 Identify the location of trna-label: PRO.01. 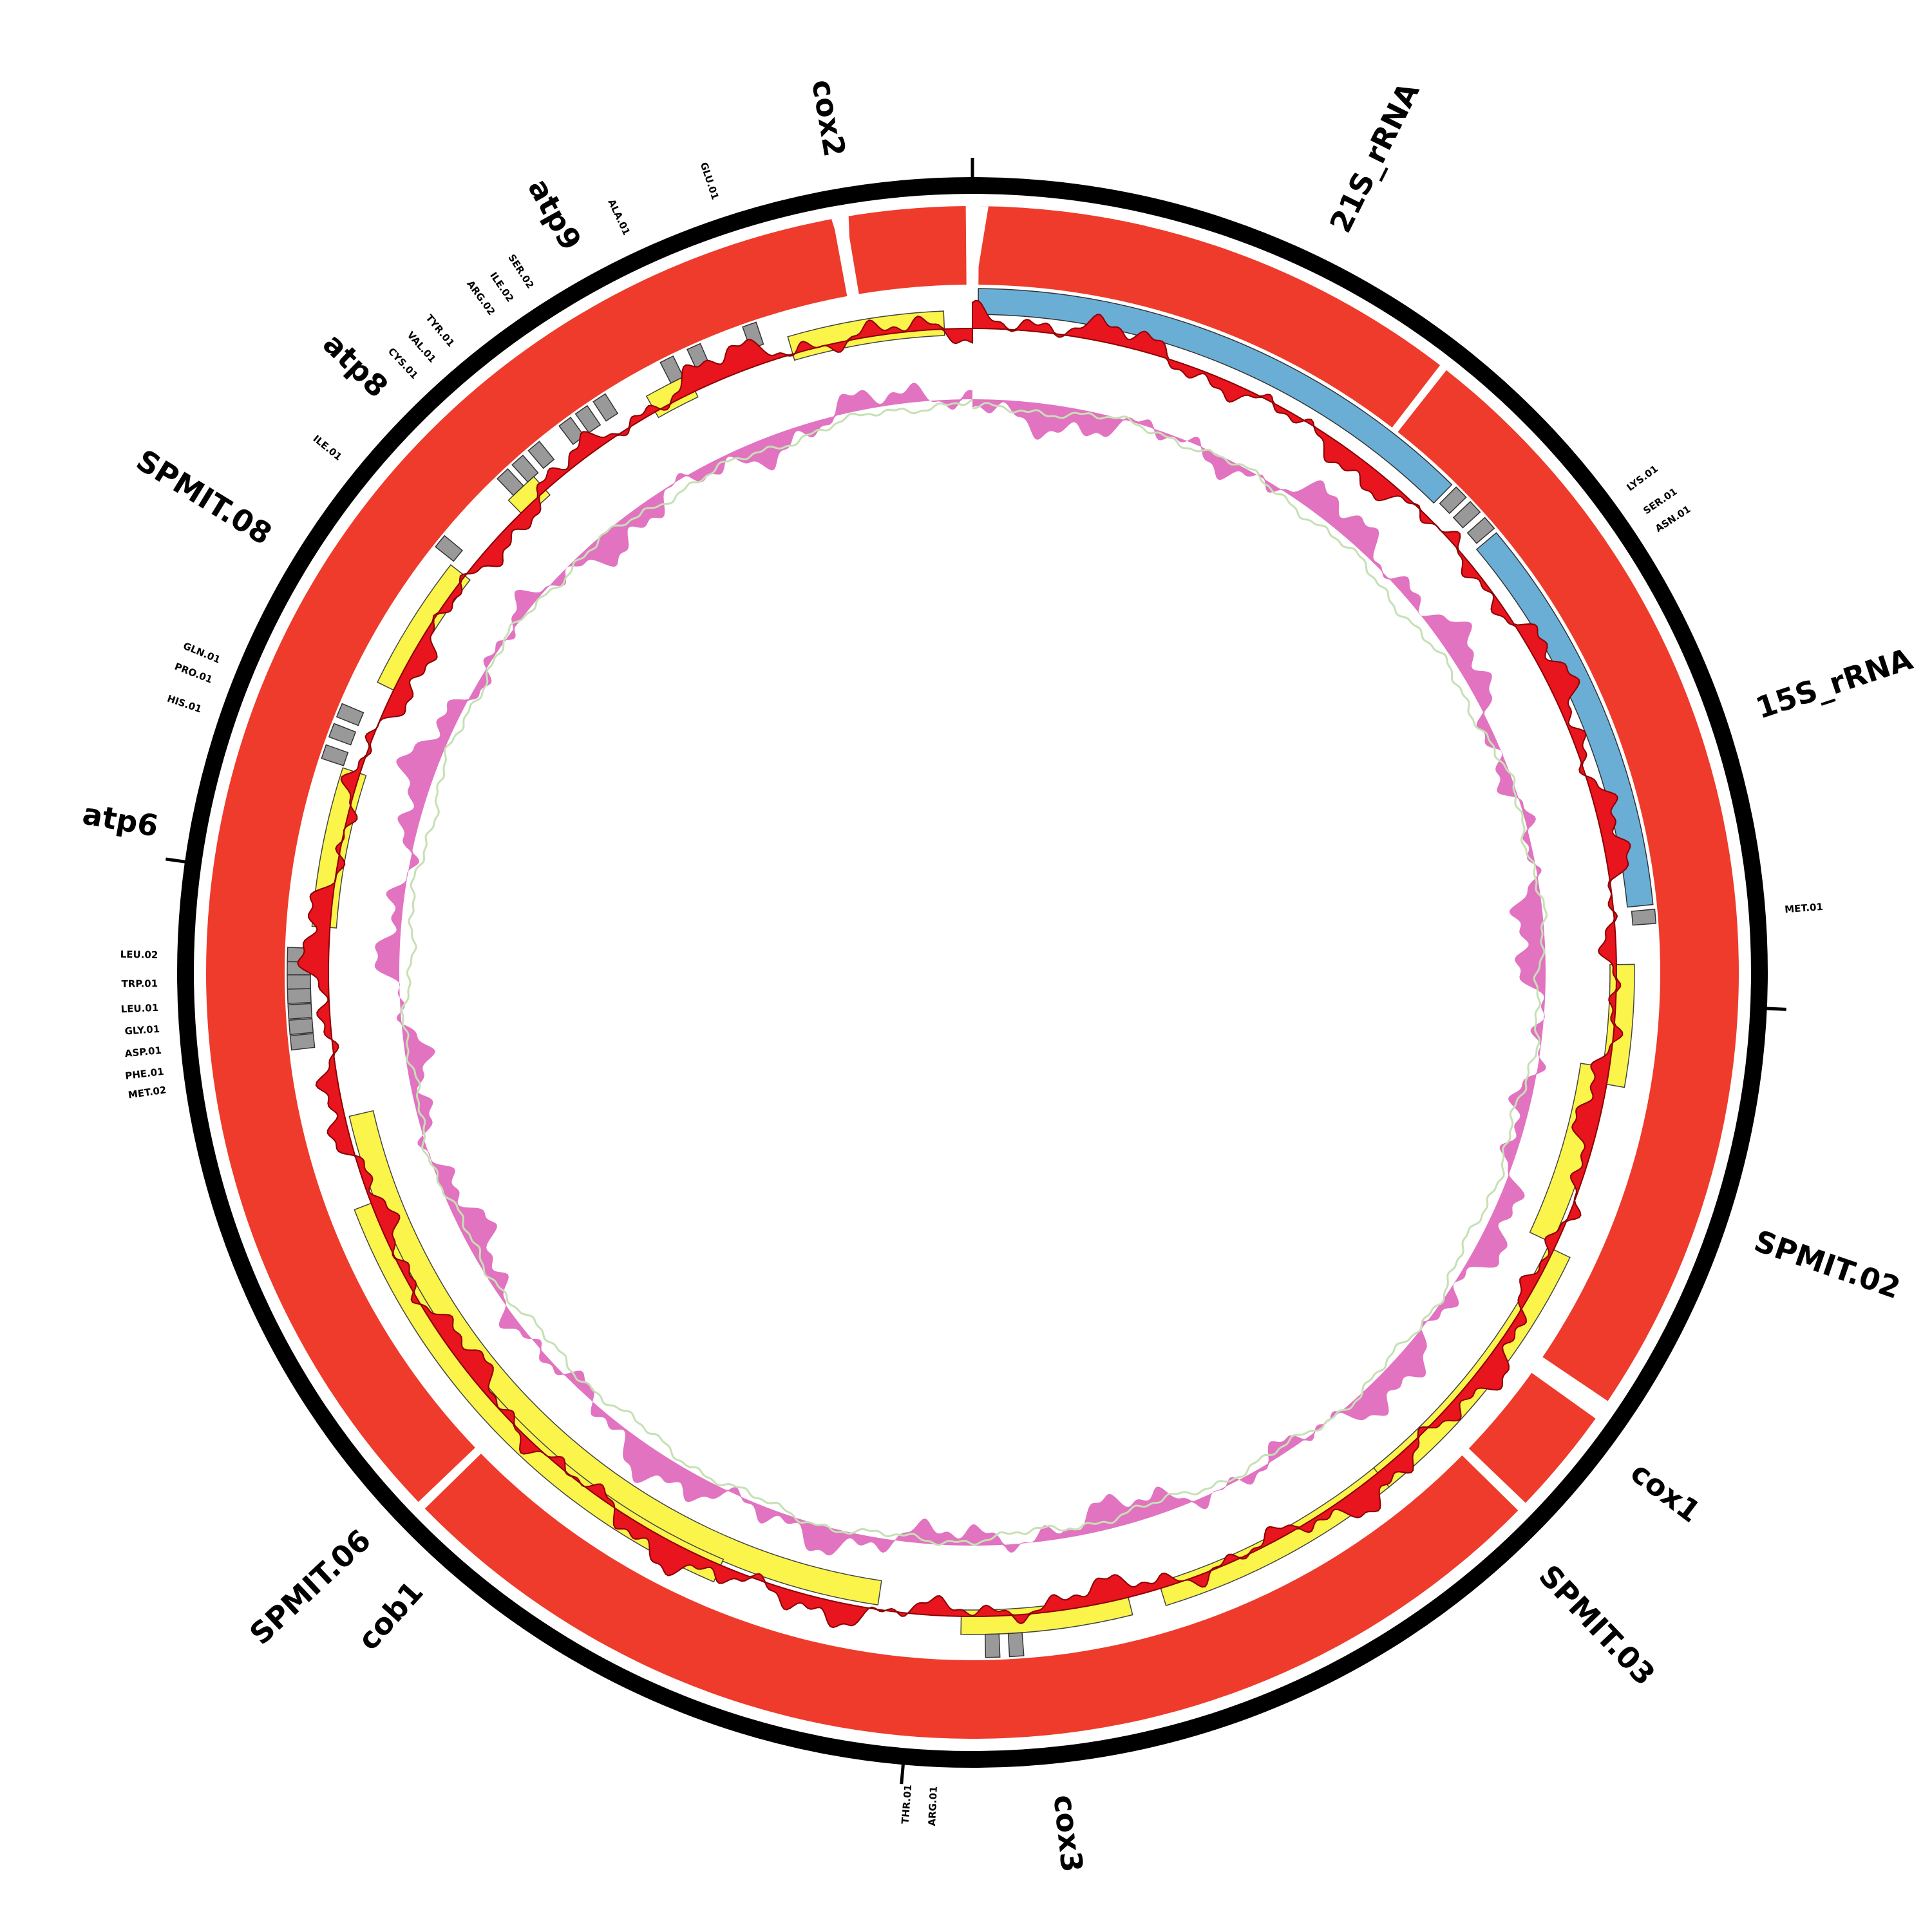
(193, 674).